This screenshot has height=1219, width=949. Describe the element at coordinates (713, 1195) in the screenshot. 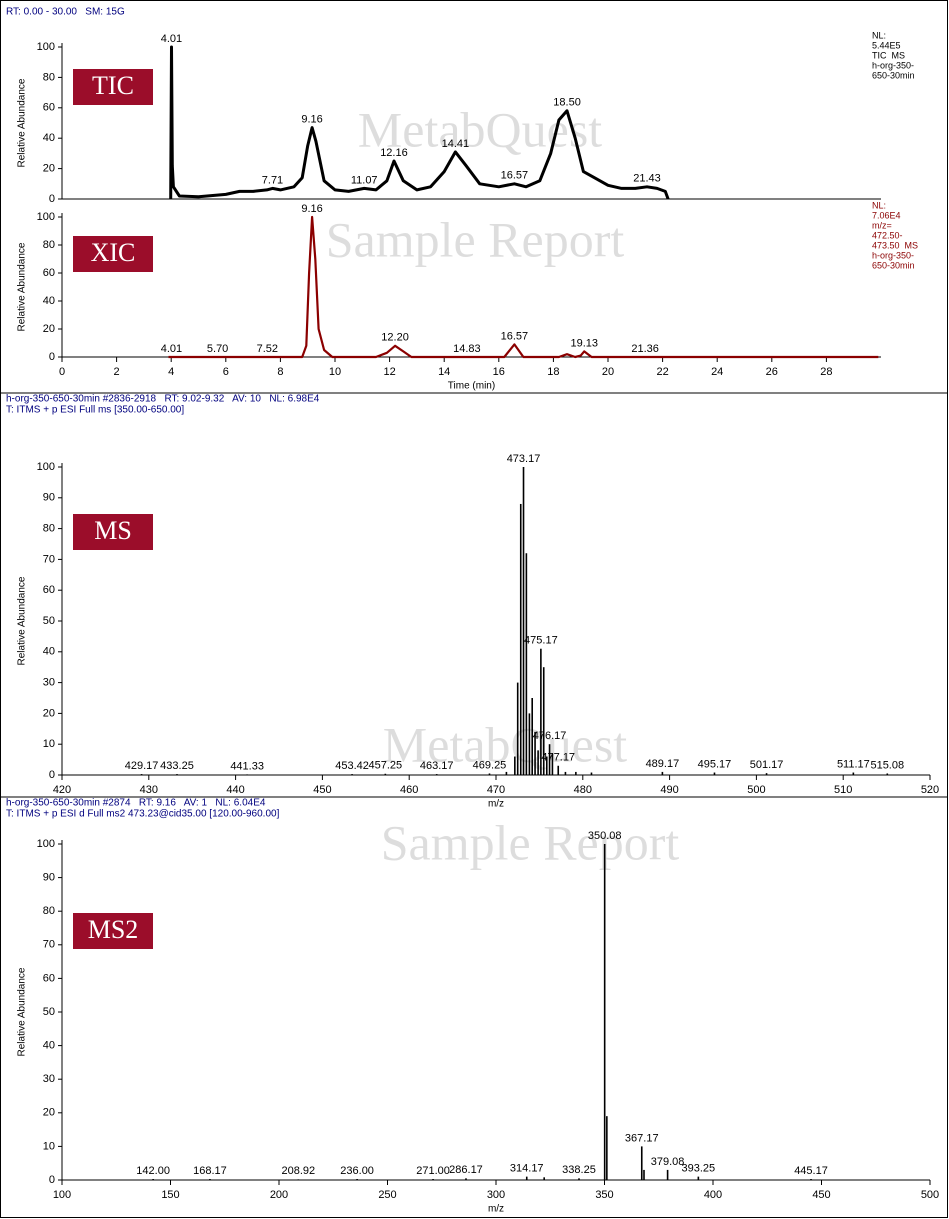

I see `x-tick-label: 400` at that location.